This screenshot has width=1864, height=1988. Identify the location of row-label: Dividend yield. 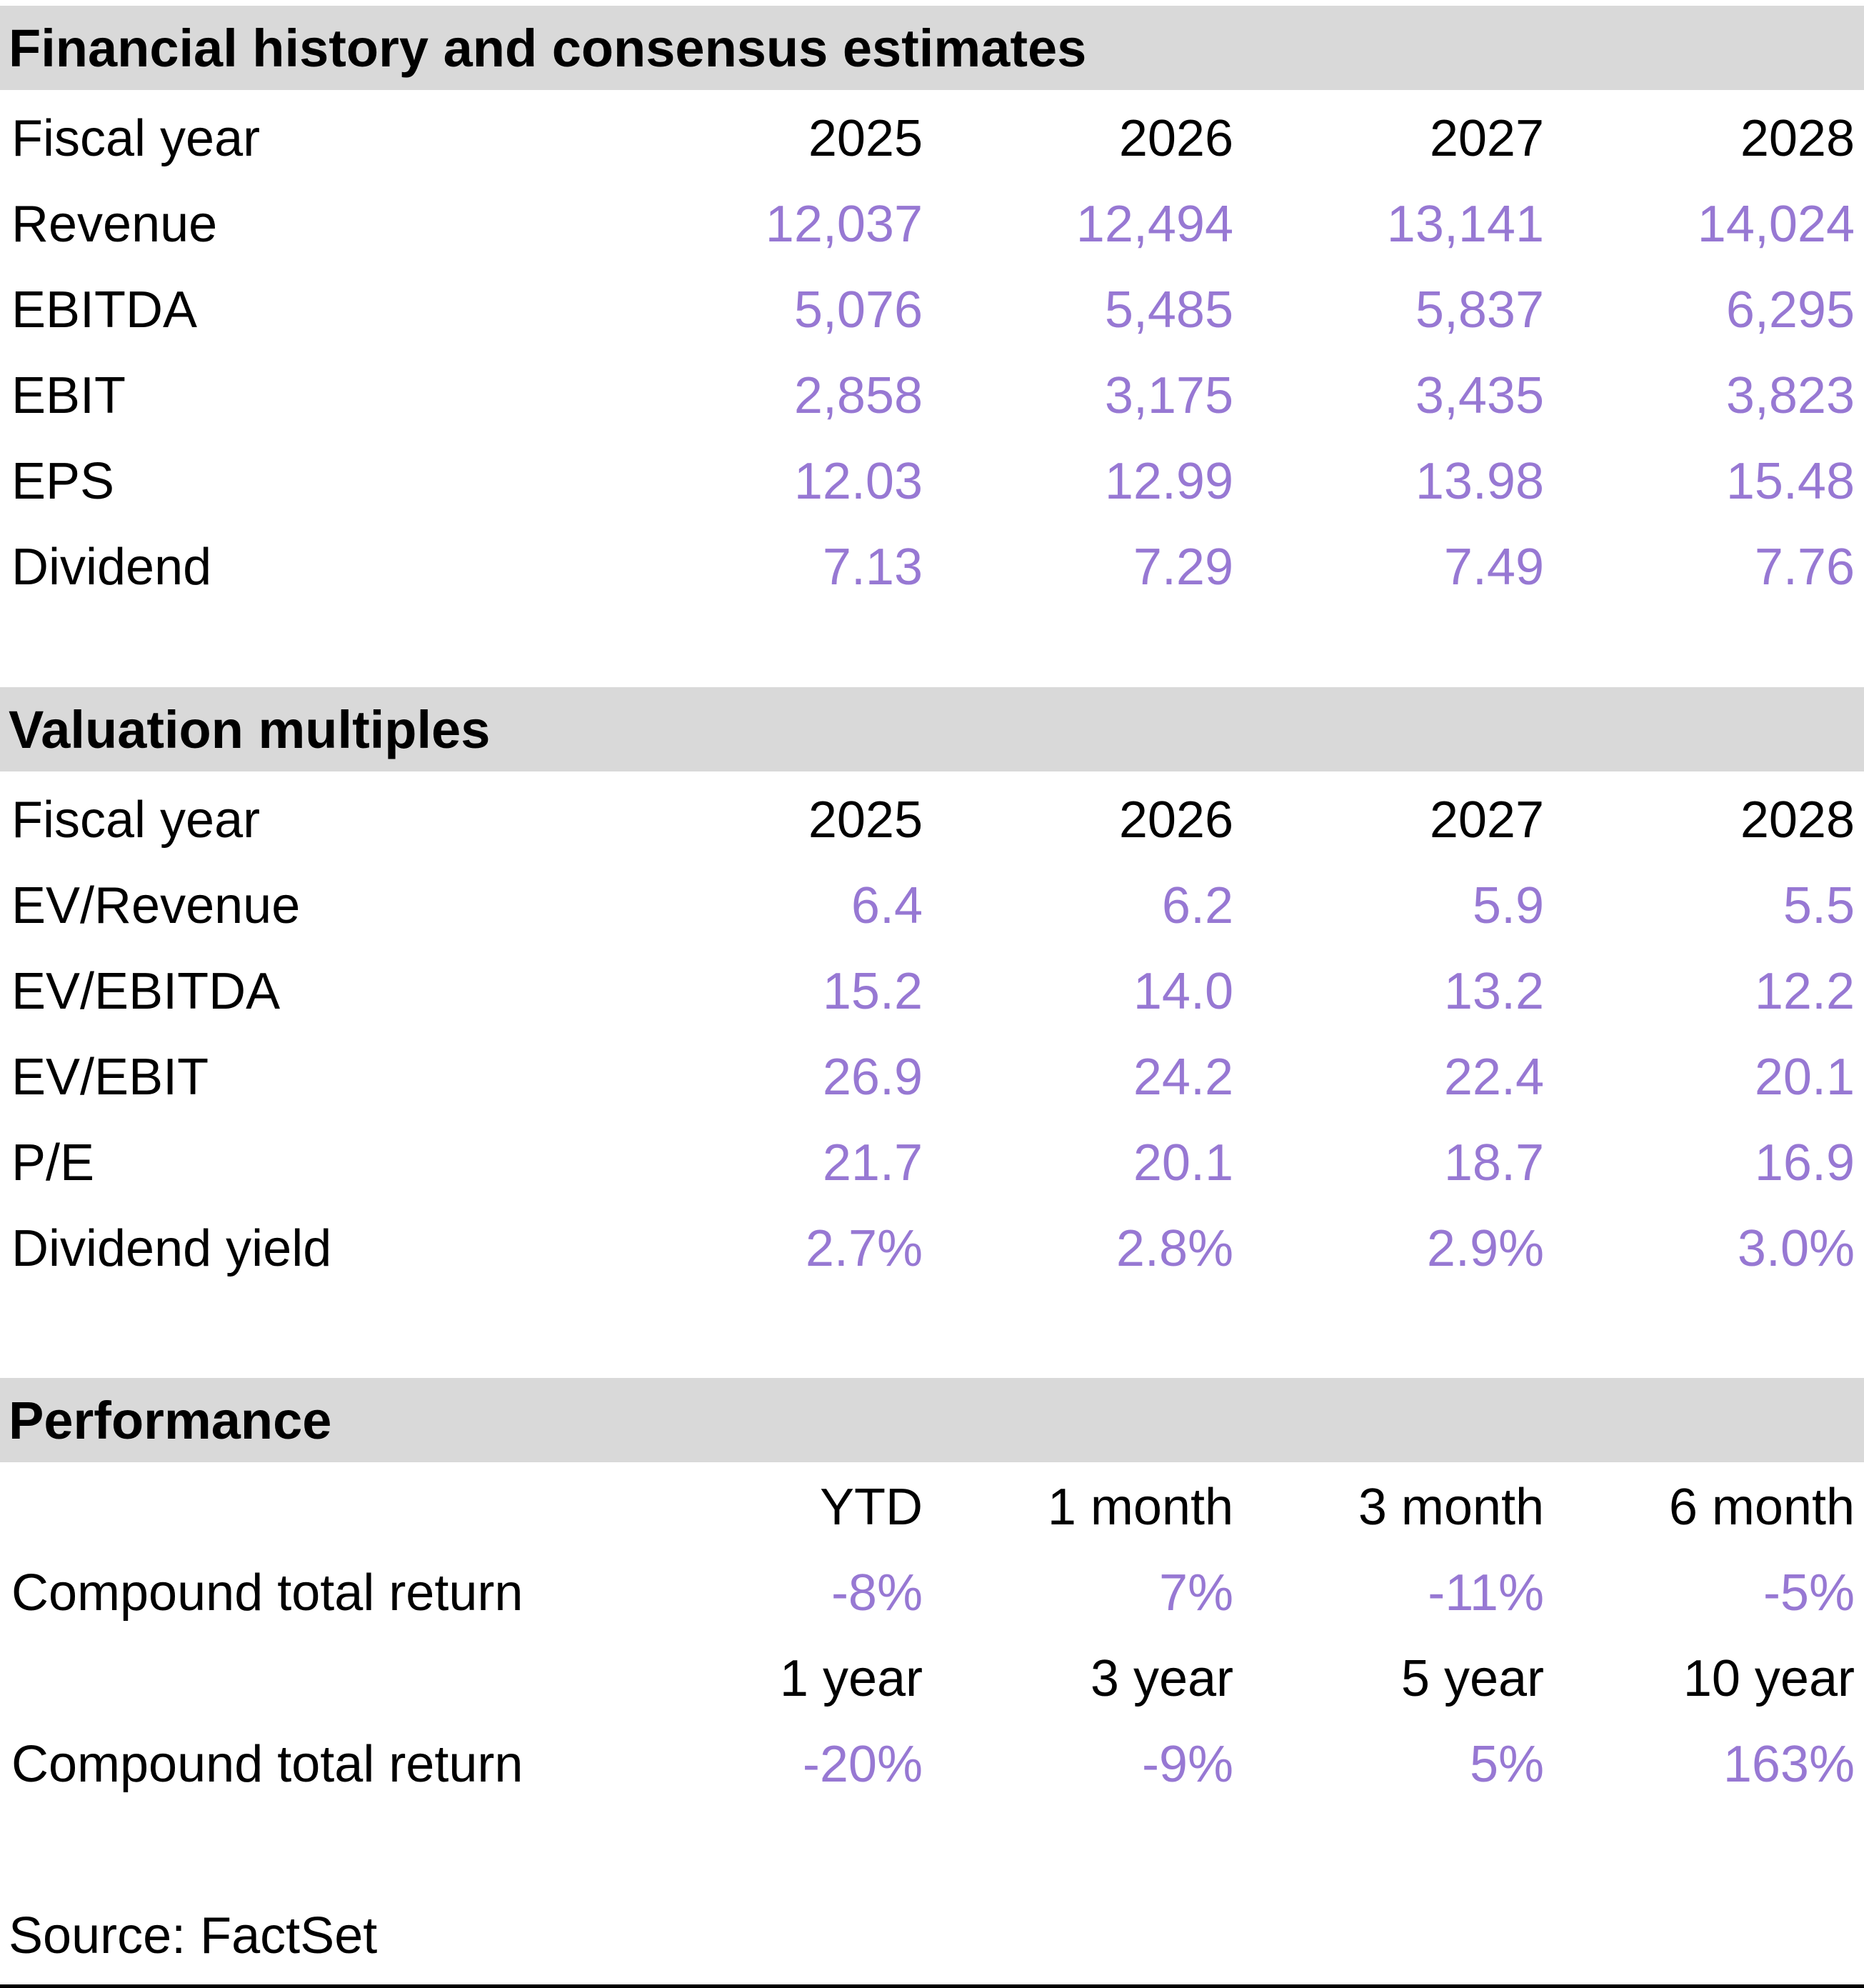
(171, 1248).